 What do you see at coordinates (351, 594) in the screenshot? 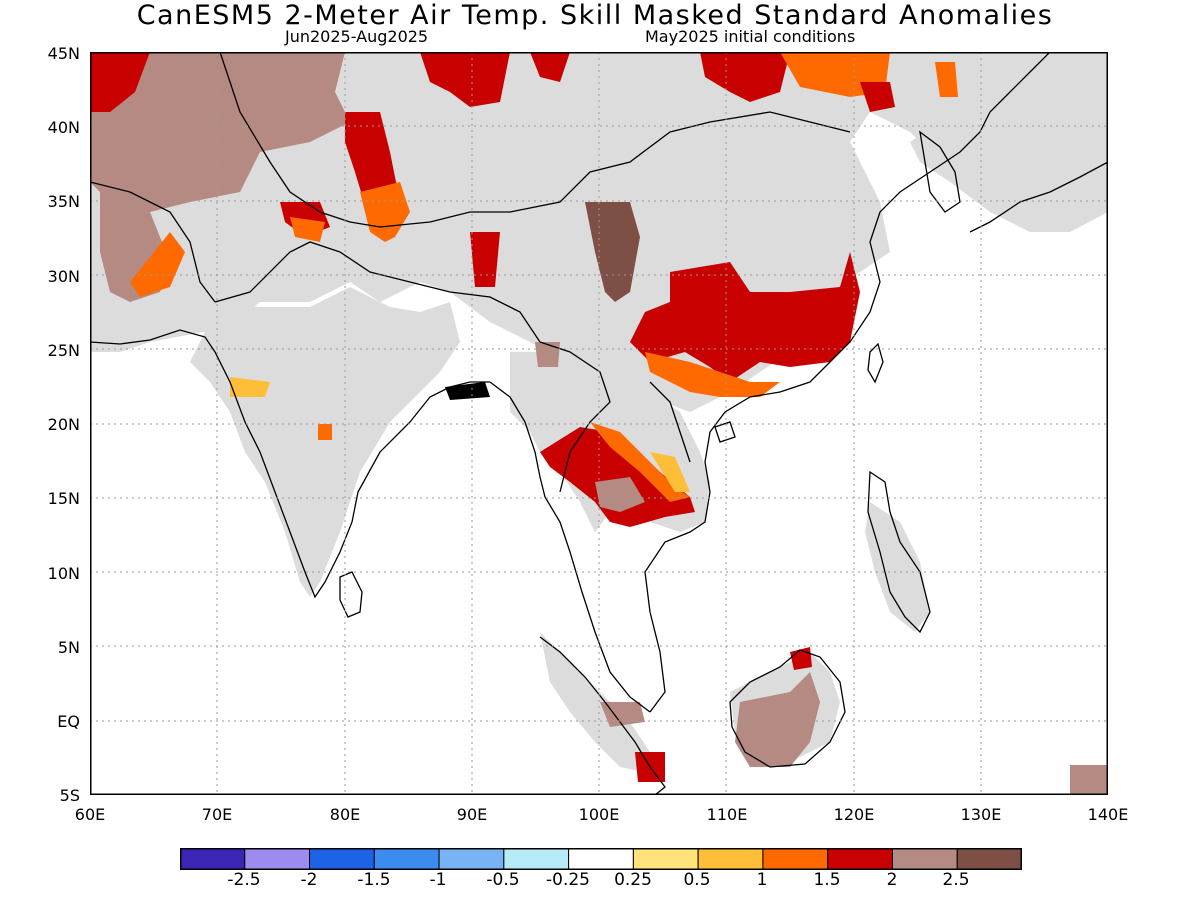
I see `coast-sri-lanka` at bounding box center [351, 594].